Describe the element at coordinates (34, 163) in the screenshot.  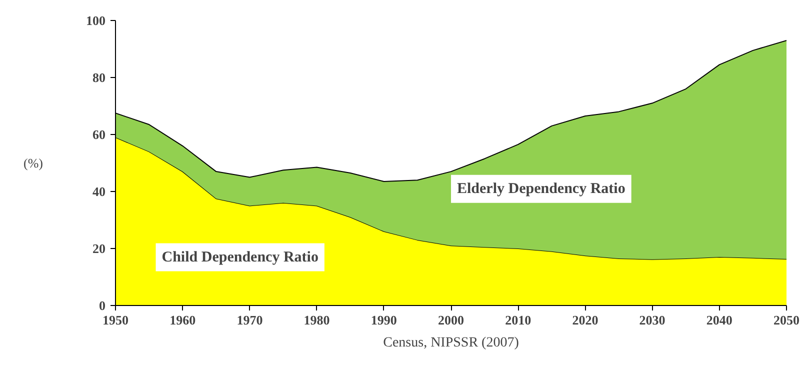
I see `y-axis-title: (%)` at that location.